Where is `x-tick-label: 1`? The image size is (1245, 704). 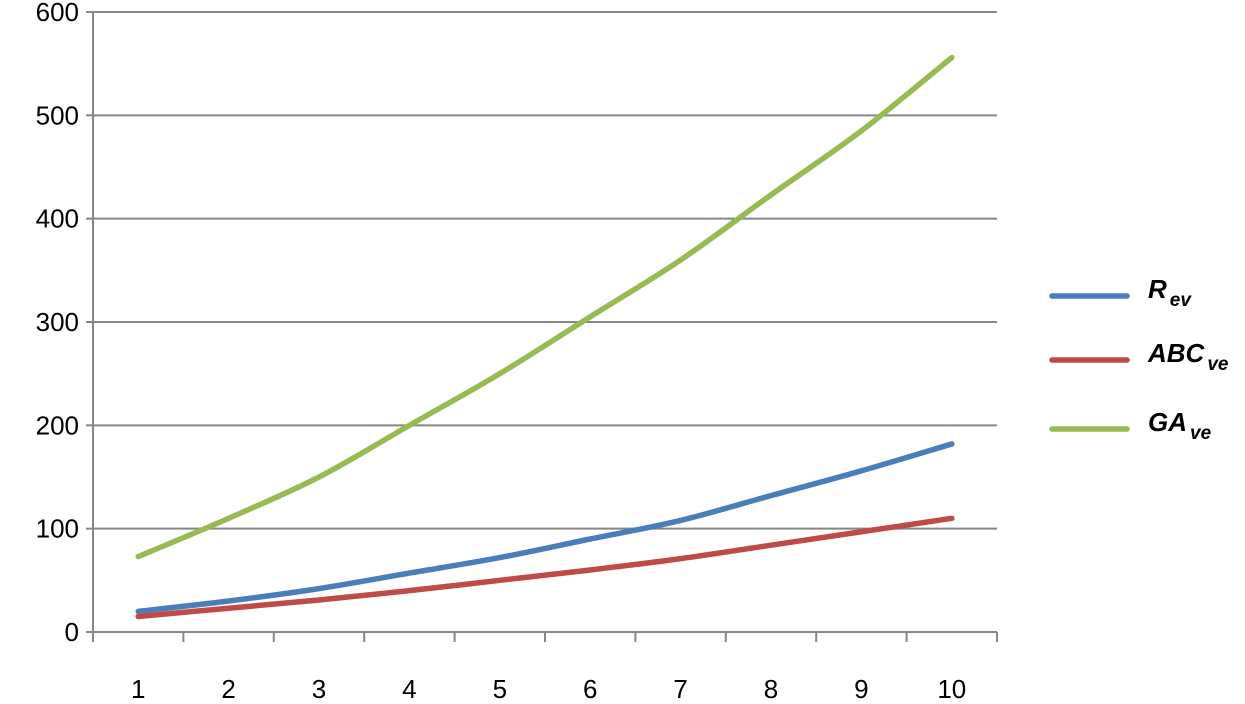 x-tick-label: 1 is located at coordinates (138, 689).